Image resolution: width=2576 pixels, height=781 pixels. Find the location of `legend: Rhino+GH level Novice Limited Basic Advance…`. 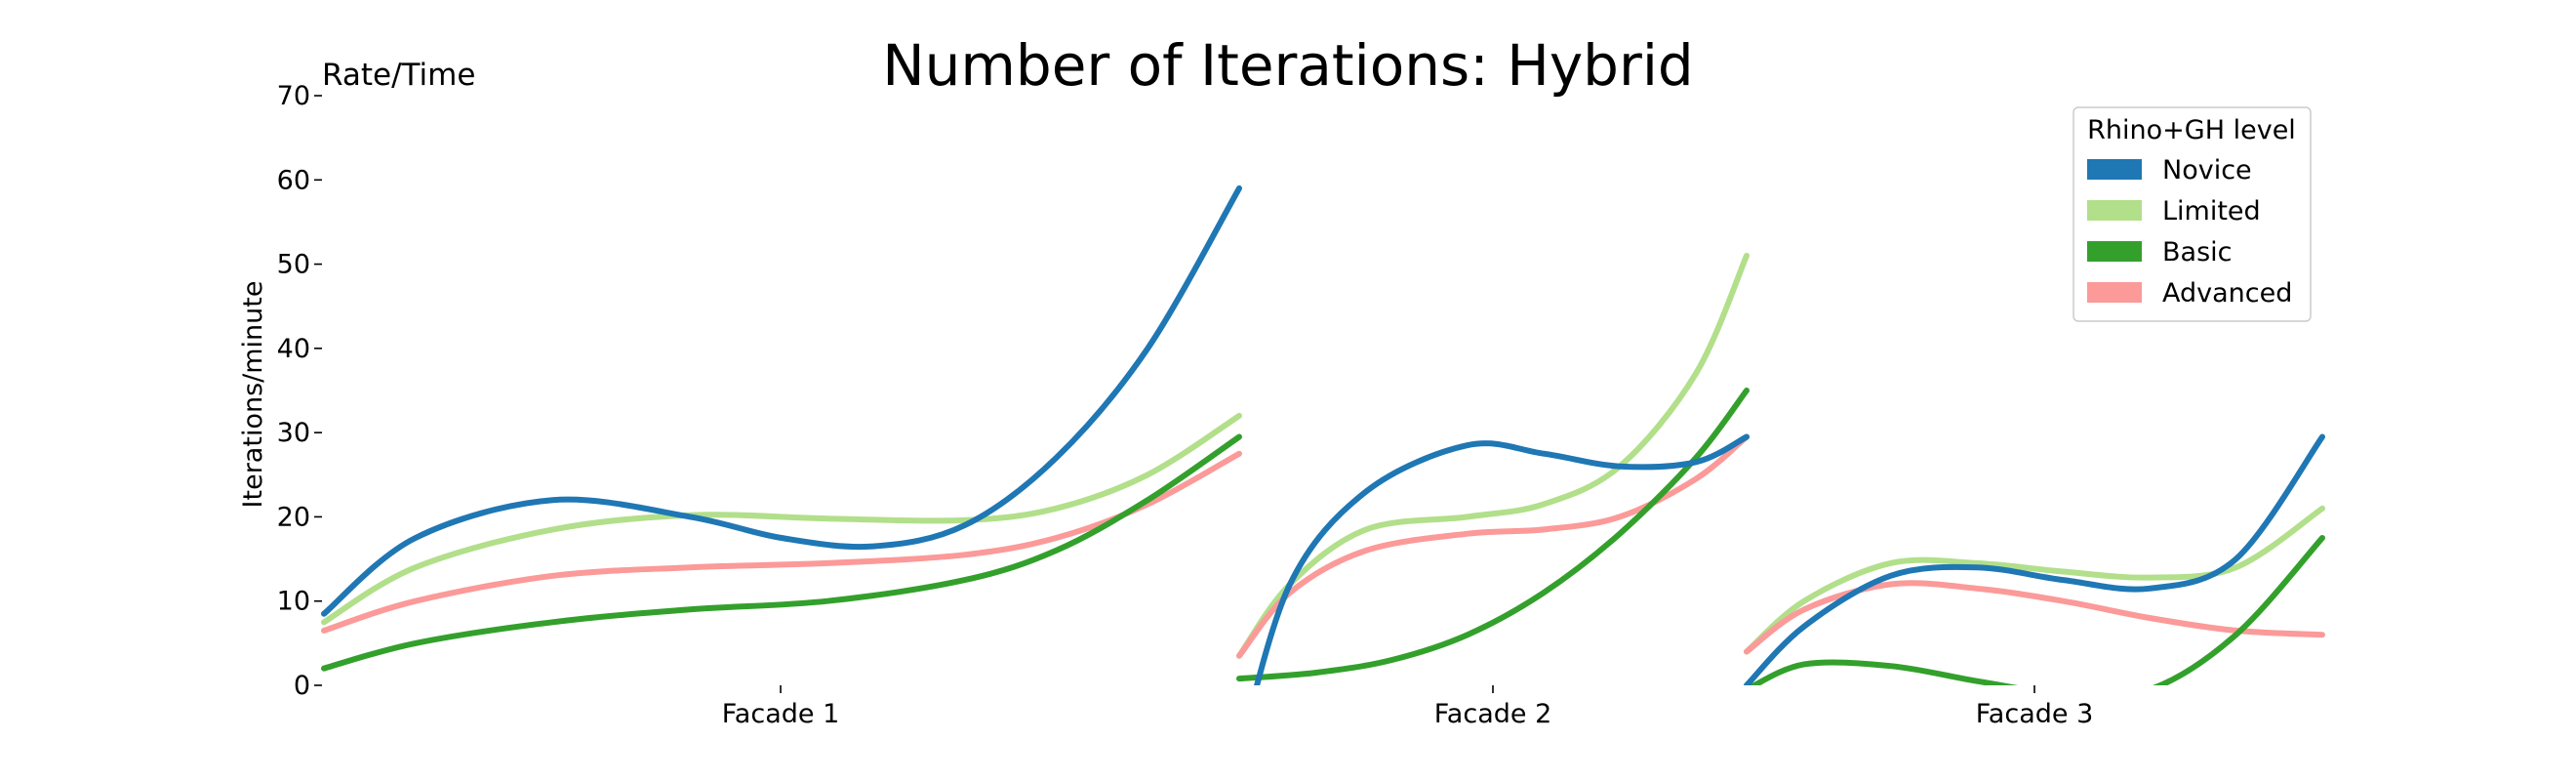

legend: Rhino+GH level Novice Limited Basic Advance… is located at coordinates (2192, 214).